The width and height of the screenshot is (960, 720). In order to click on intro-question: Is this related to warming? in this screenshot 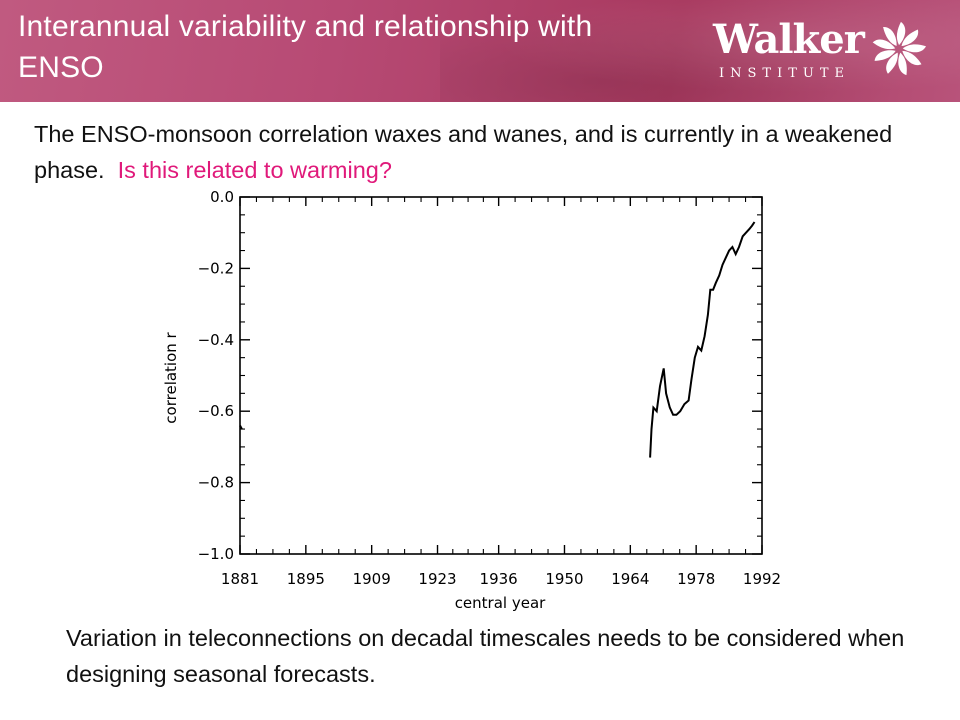, I will do `click(254, 170)`.